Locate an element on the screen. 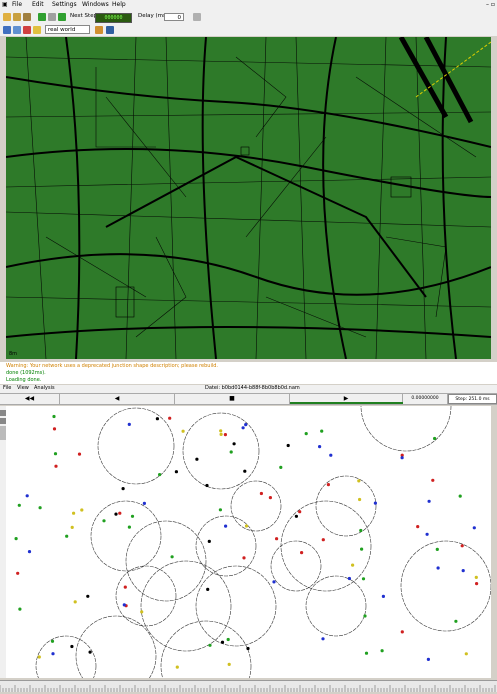 The height and width of the screenshot is (694, 497). close-sim-icon is located at coordinates (27, 17).